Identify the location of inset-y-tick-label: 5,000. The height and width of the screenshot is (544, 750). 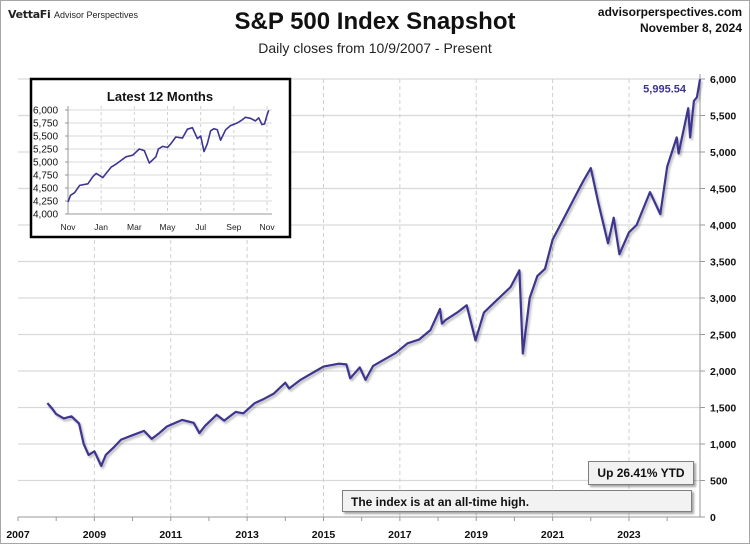
(45, 163).